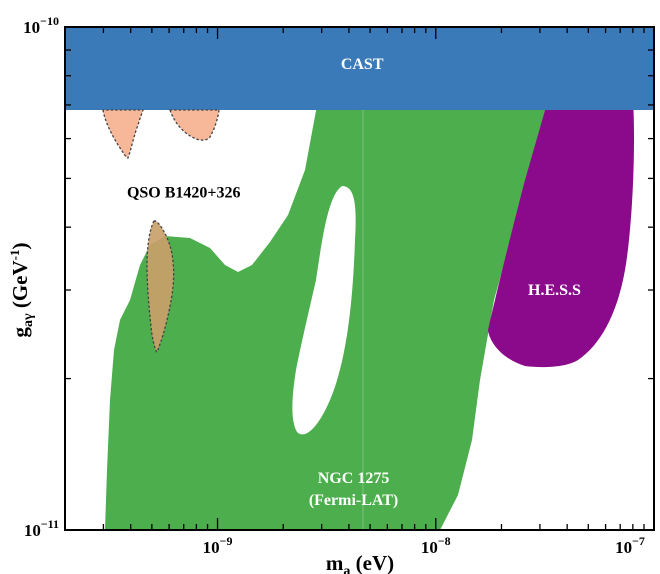 This screenshot has width=660, height=574. I want to click on x-tick-label: 10⁻⁷, so click(630, 545).